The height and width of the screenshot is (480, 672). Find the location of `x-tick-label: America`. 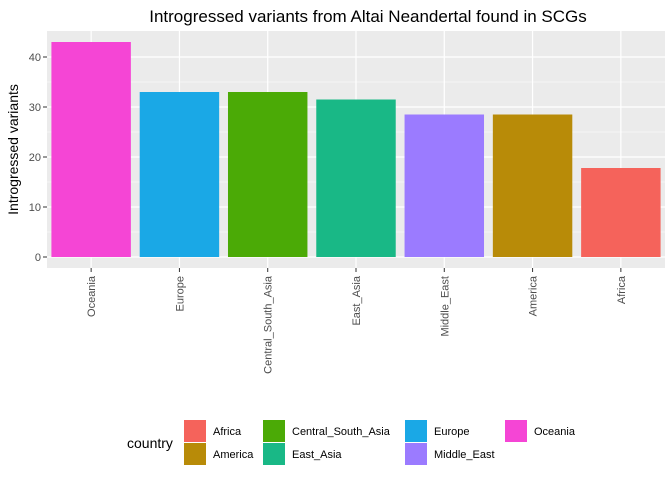

x-tick-label: America is located at coordinates (534, 295).